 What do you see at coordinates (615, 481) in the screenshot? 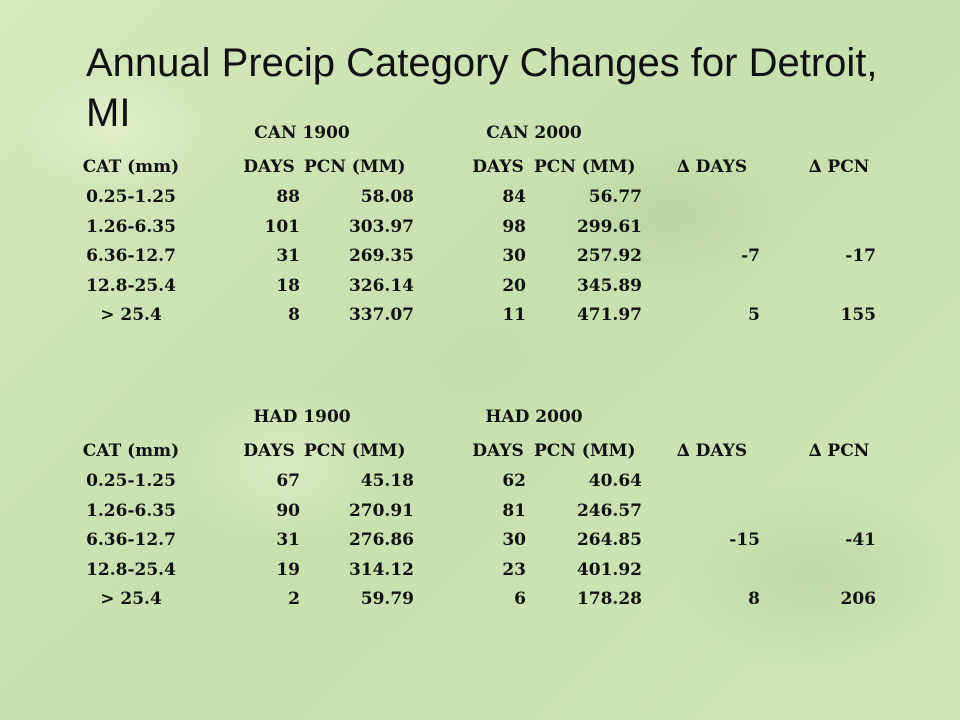
I see `table-cell-pcn2: 40.64` at bounding box center [615, 481].